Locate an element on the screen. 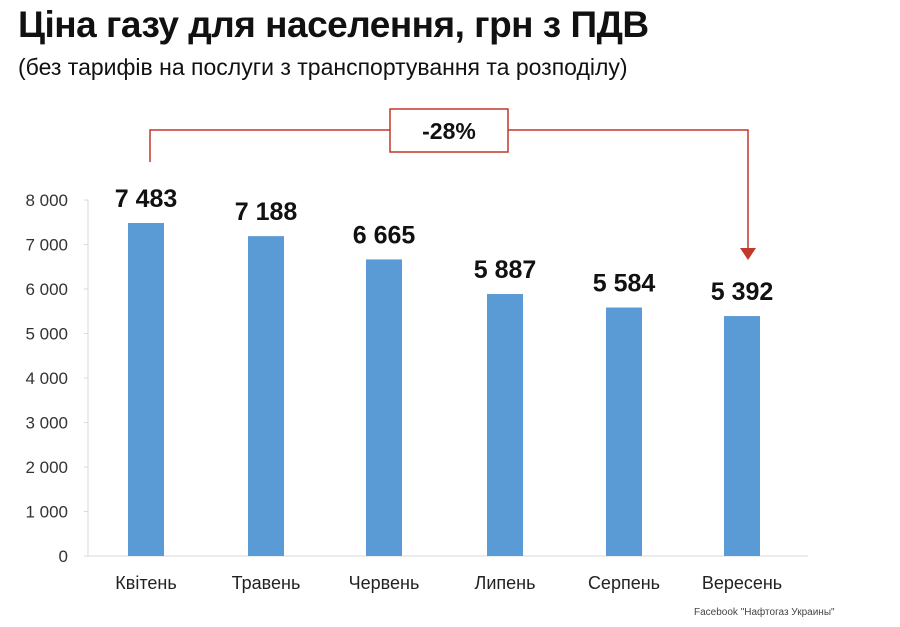  annotation-box is located at coordinates (449, 130).